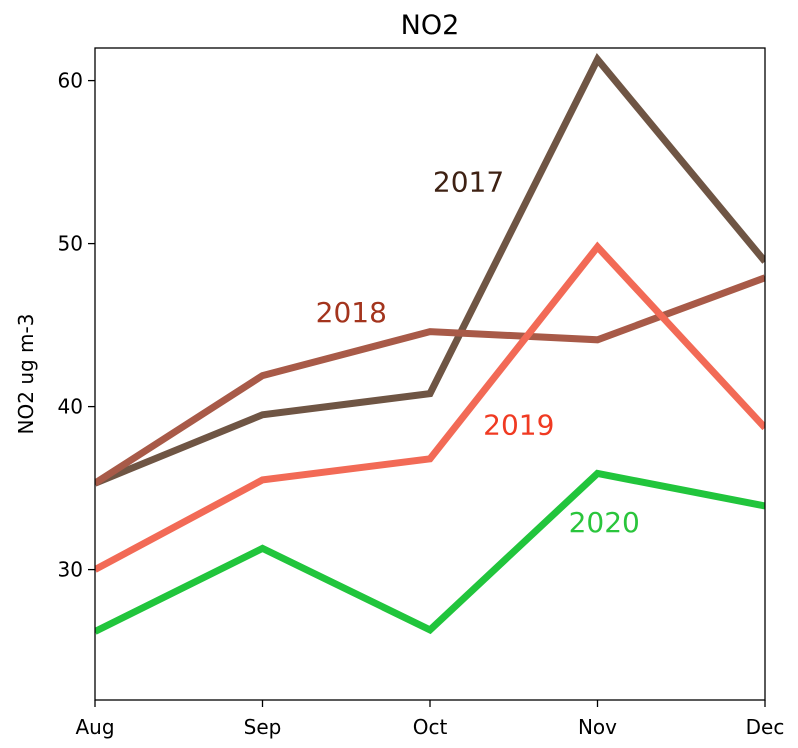 The height and width of the screenshot is (748, 798). Describe the element at coordinates (518, 424) in the screenshot. I see `series-label-2019: 2019` at that location.